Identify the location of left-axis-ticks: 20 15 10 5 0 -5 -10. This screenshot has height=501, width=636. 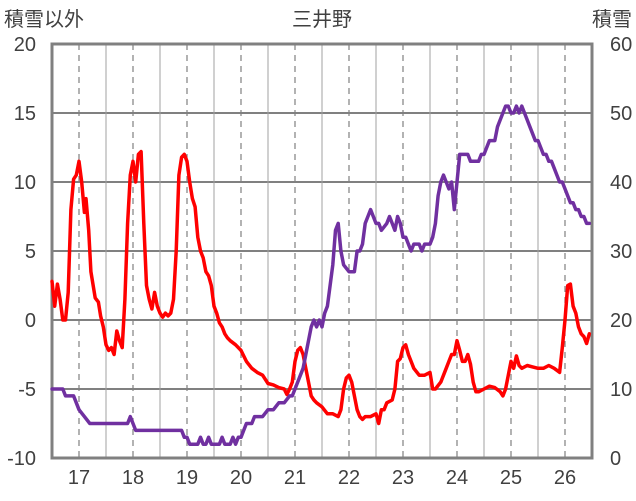
(21, 252).